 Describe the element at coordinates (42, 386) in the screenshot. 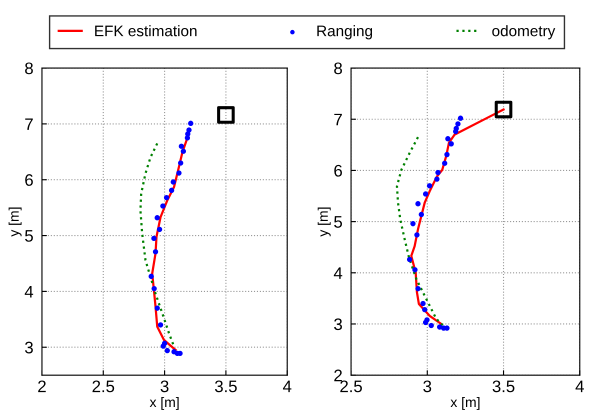

I see `x-tick-label: 2` at that location.